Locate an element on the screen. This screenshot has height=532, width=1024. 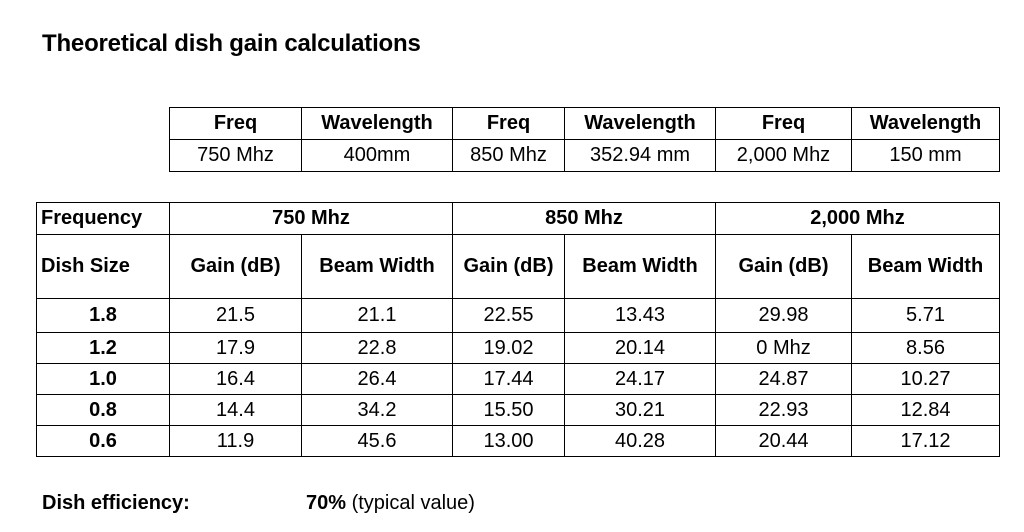
dish-size-cell: 0.6 is located at coordinates (103, 441).